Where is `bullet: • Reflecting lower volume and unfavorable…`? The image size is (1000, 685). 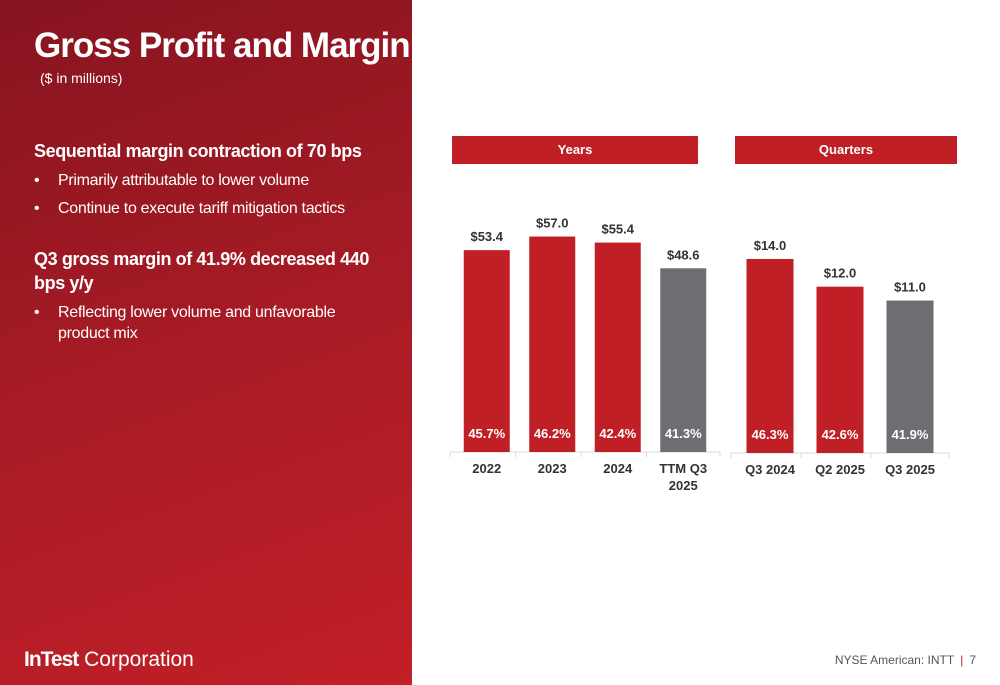 bullet: • Reflecting lower volume and unfavorable… is located at coordinates (199, 323).